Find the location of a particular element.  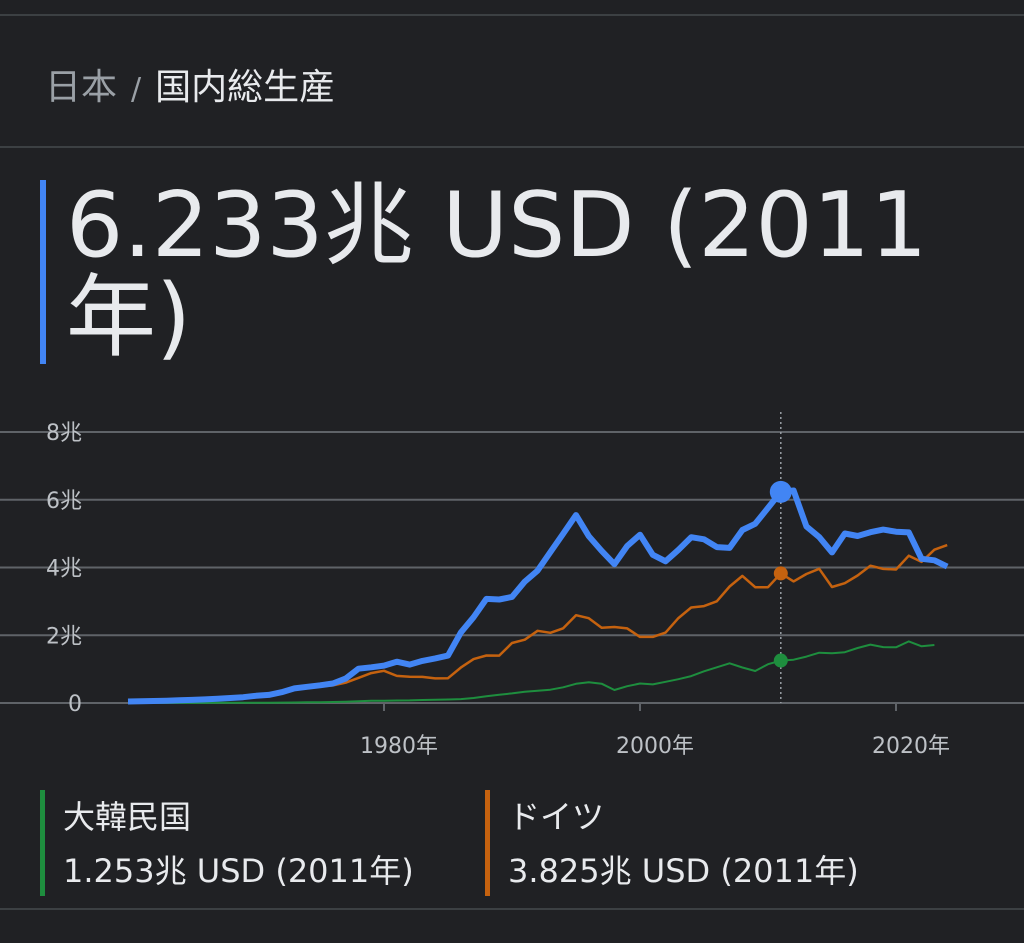

x-tick-label: 1980年 is located at coordinates (399, 746).